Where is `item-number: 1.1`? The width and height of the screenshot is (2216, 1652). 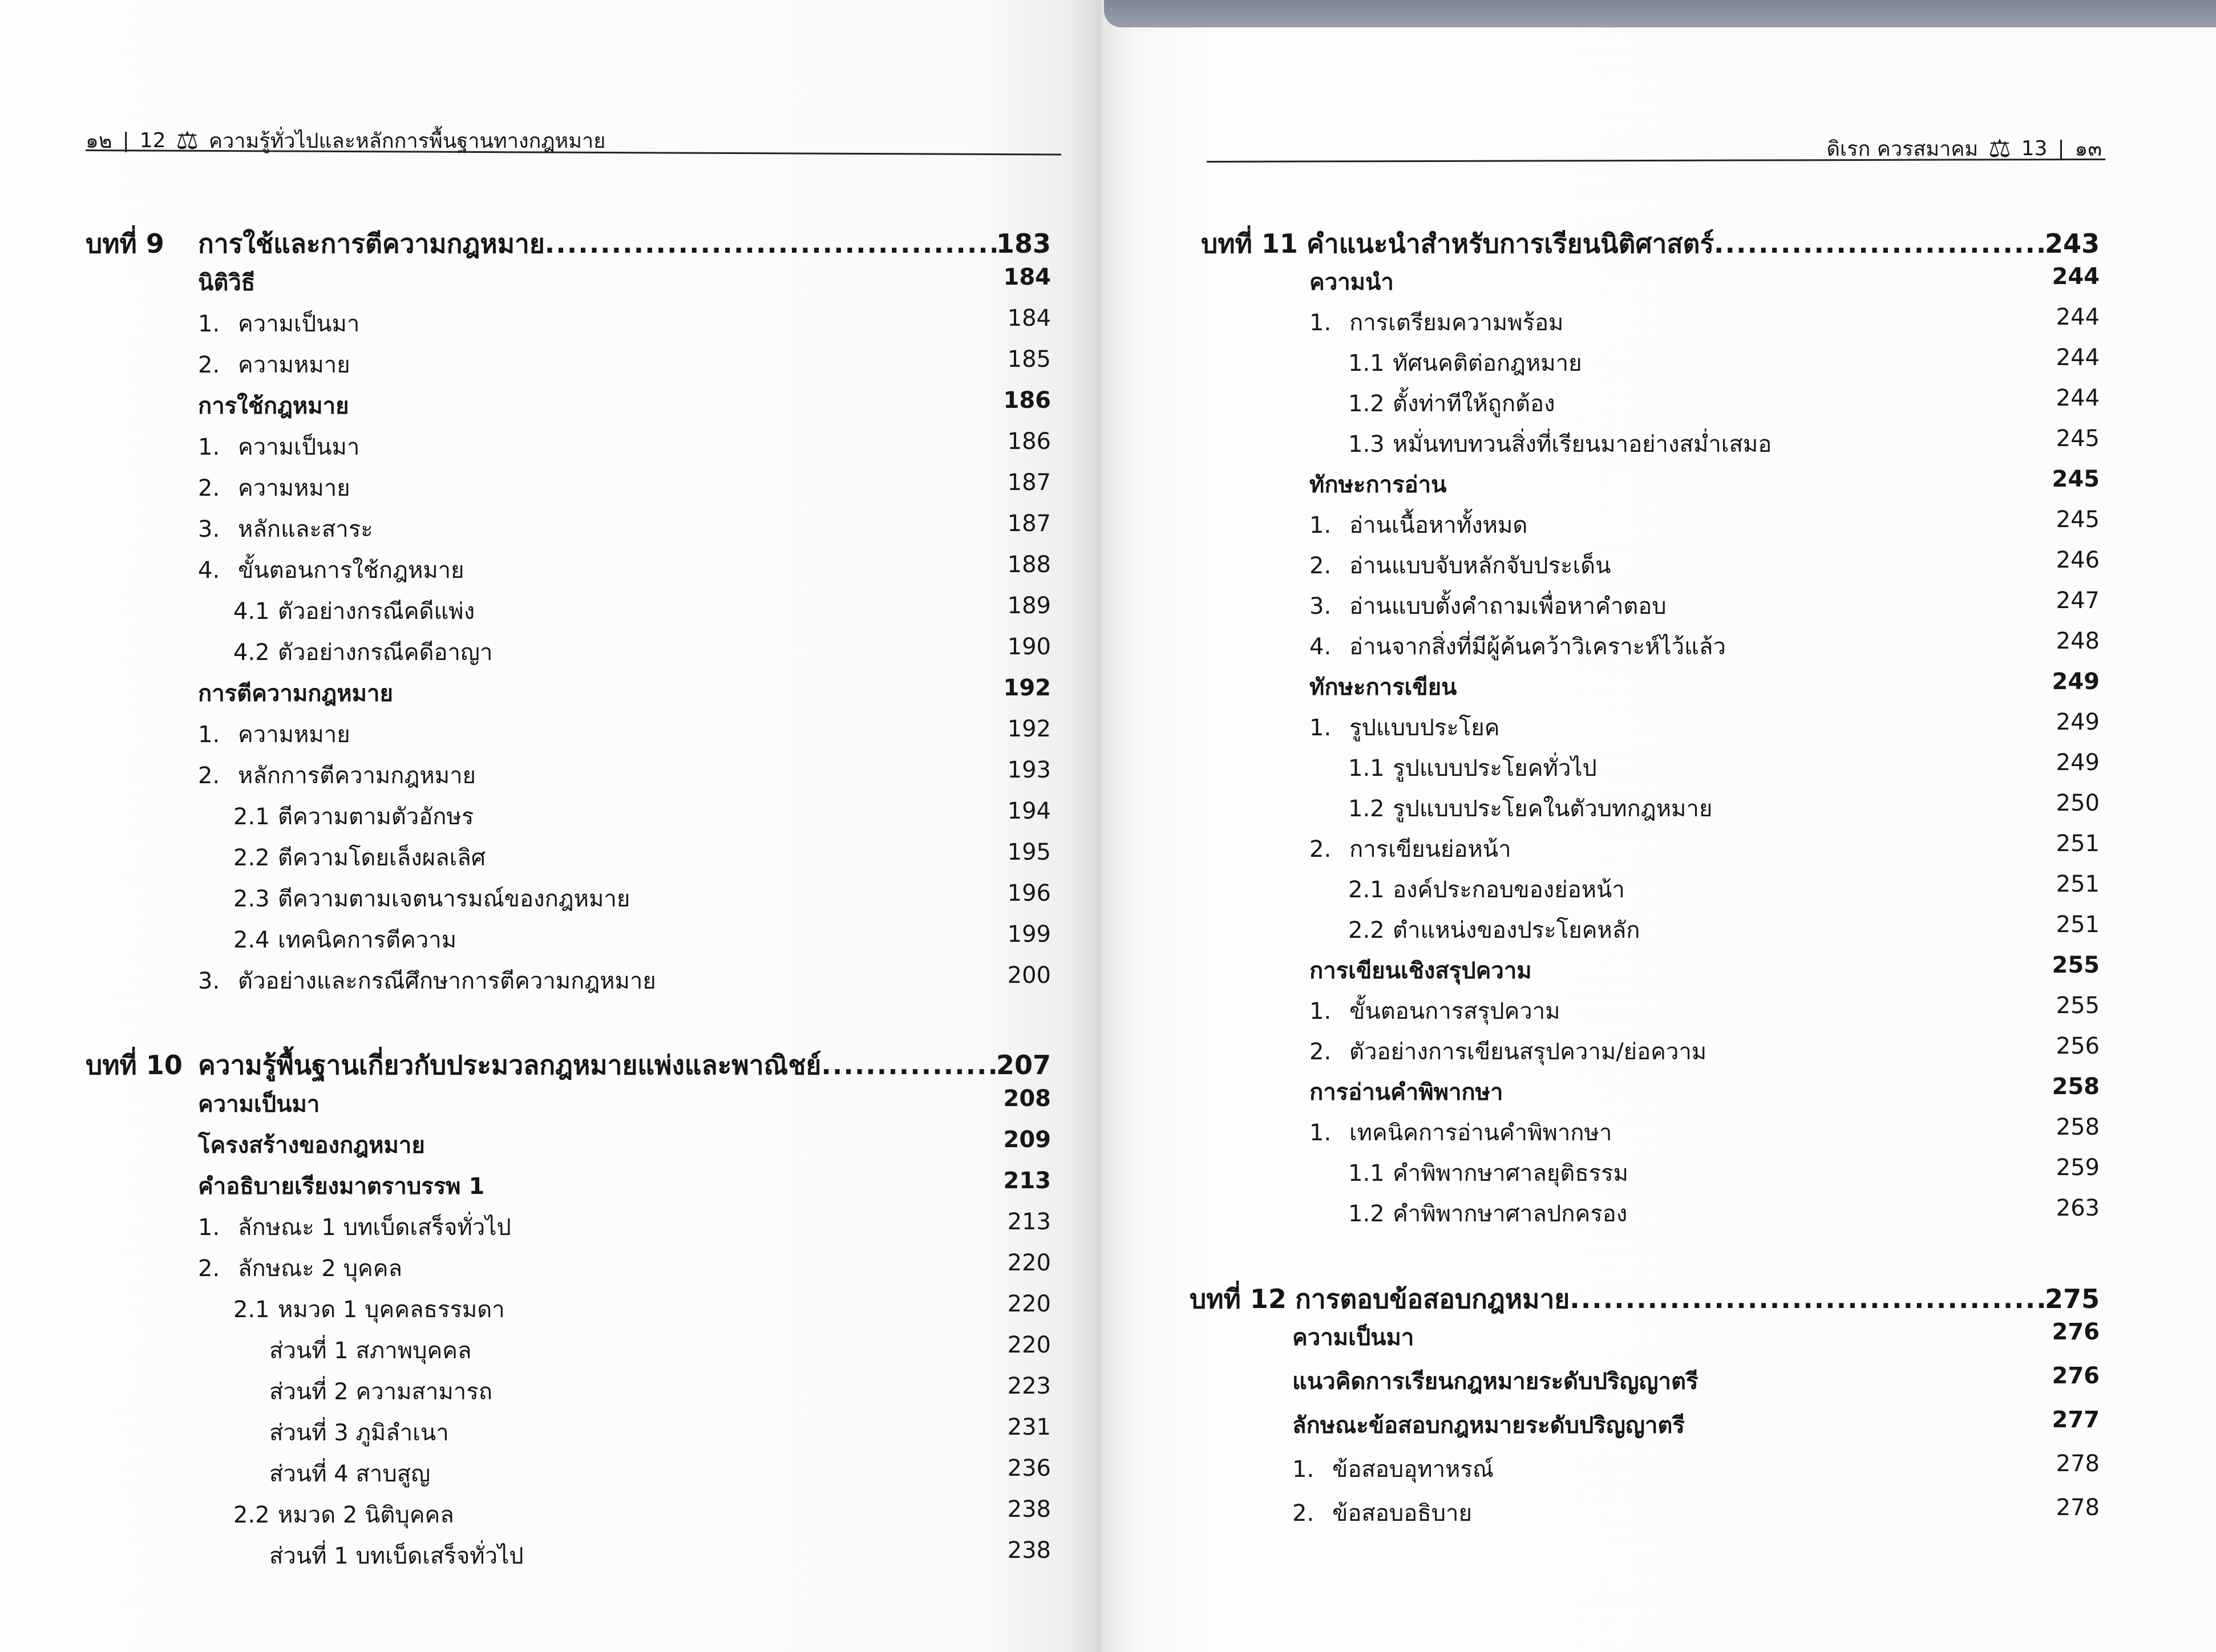
item-number: 1.1 is located at coordinates (1366, 1173).